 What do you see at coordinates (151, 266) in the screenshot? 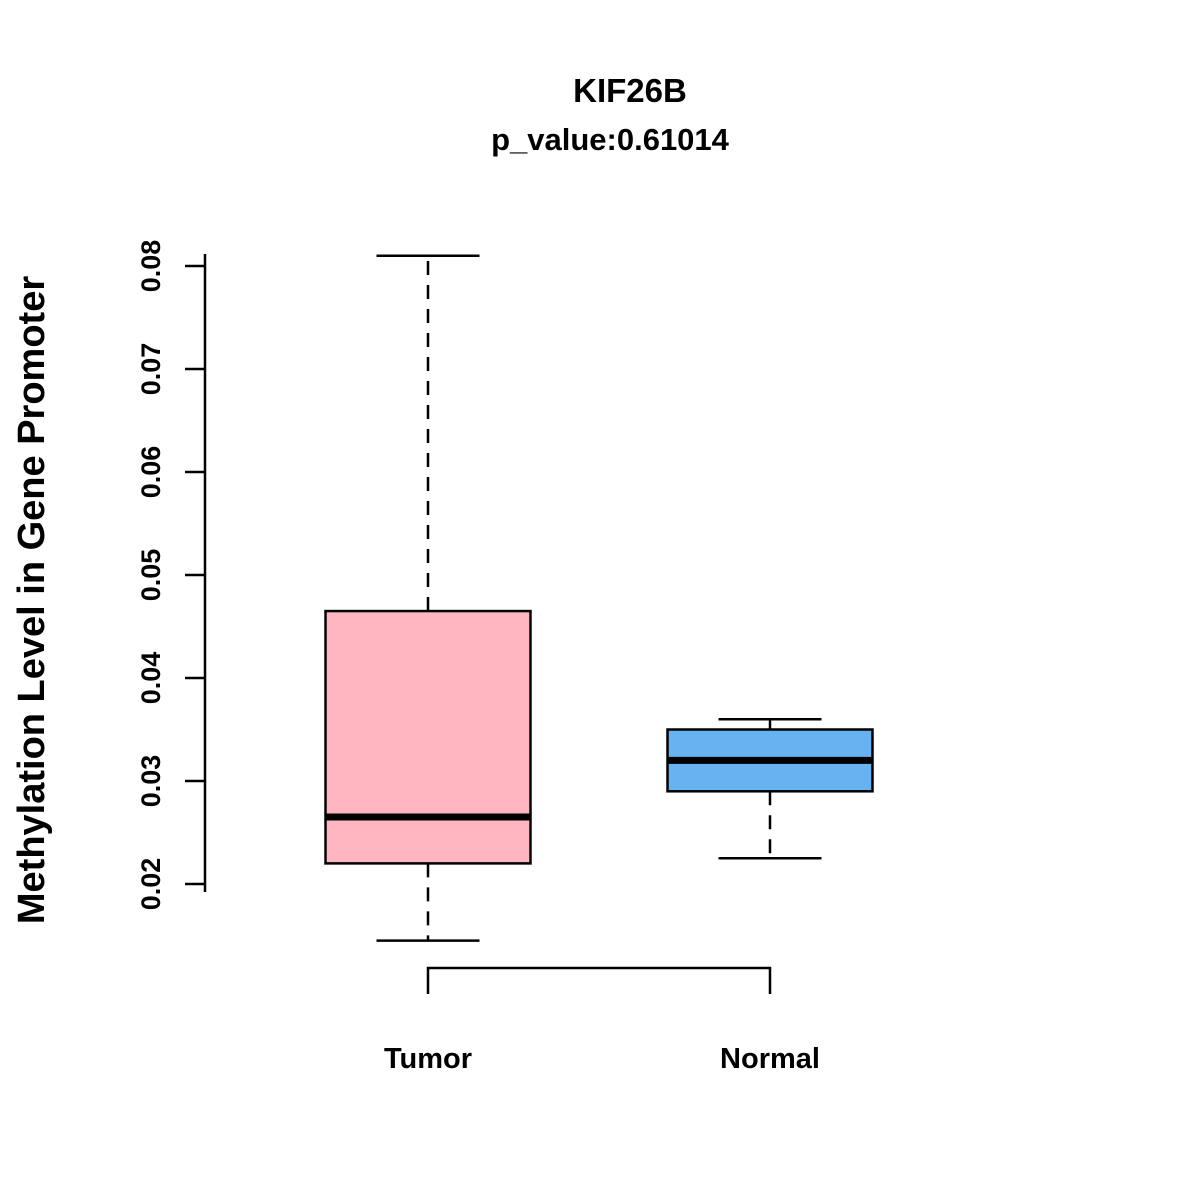
I see `y-tick-label: 0.08` at bounding box center [151, 266].